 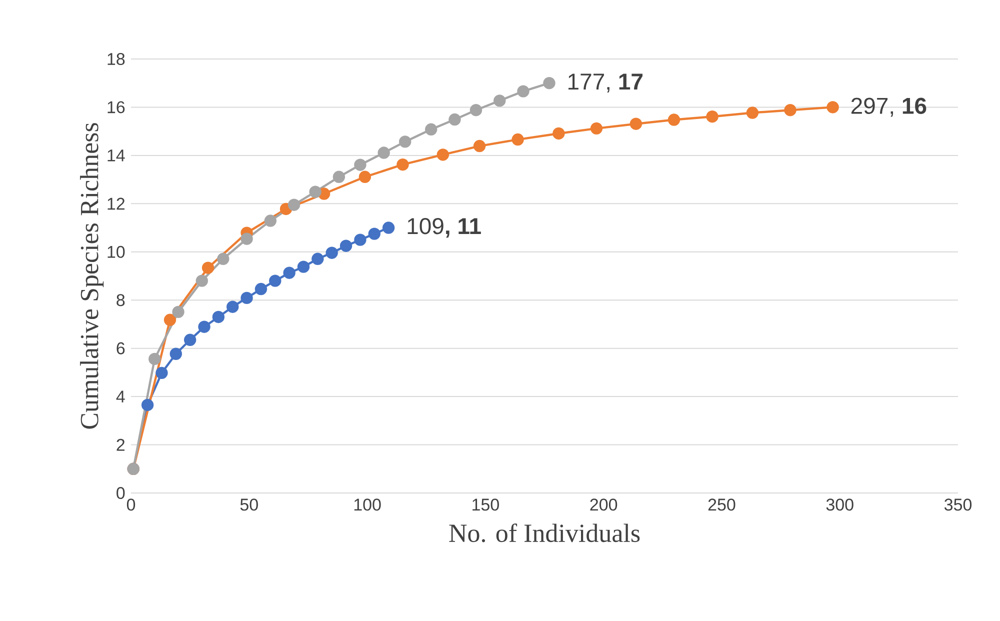 What do you see at coordinates (92, 276) in the screenshot?
I see `y-axis-title: Cumulative Species Richness` at bounding box center [92, 276].